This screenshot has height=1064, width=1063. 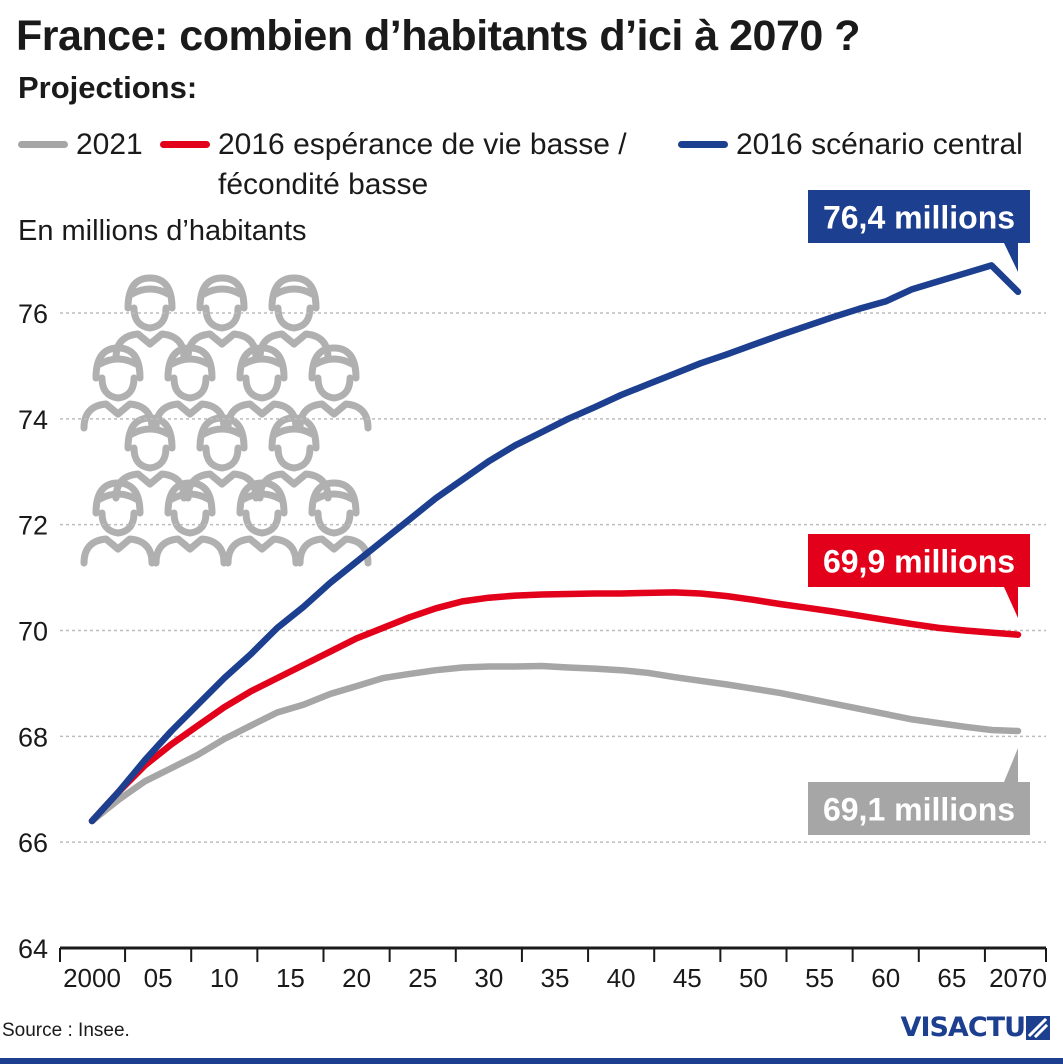 I want to click on x-tick-label: 05, so click(x=158, y=978).